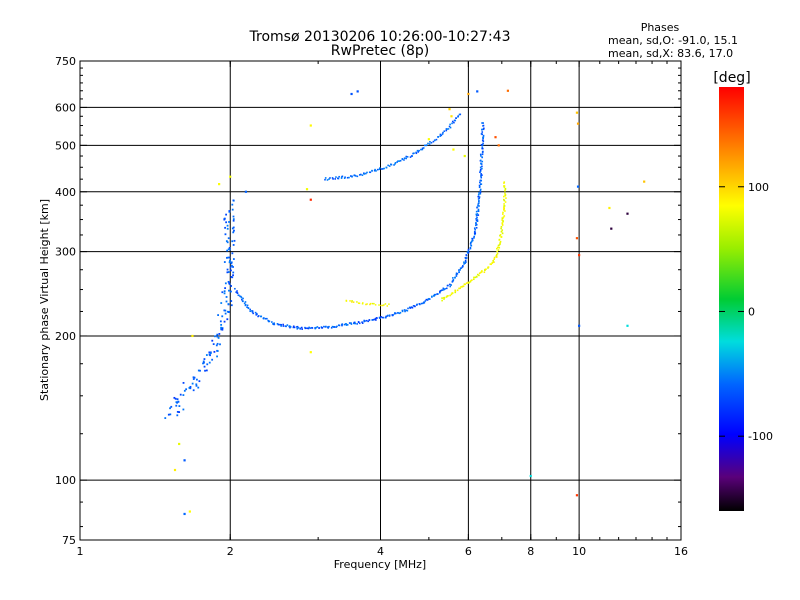 Image resolution: width=800 pixels, height=600 pixels. I want to click on colorbar-tick-label: 0, so click(751, 311).